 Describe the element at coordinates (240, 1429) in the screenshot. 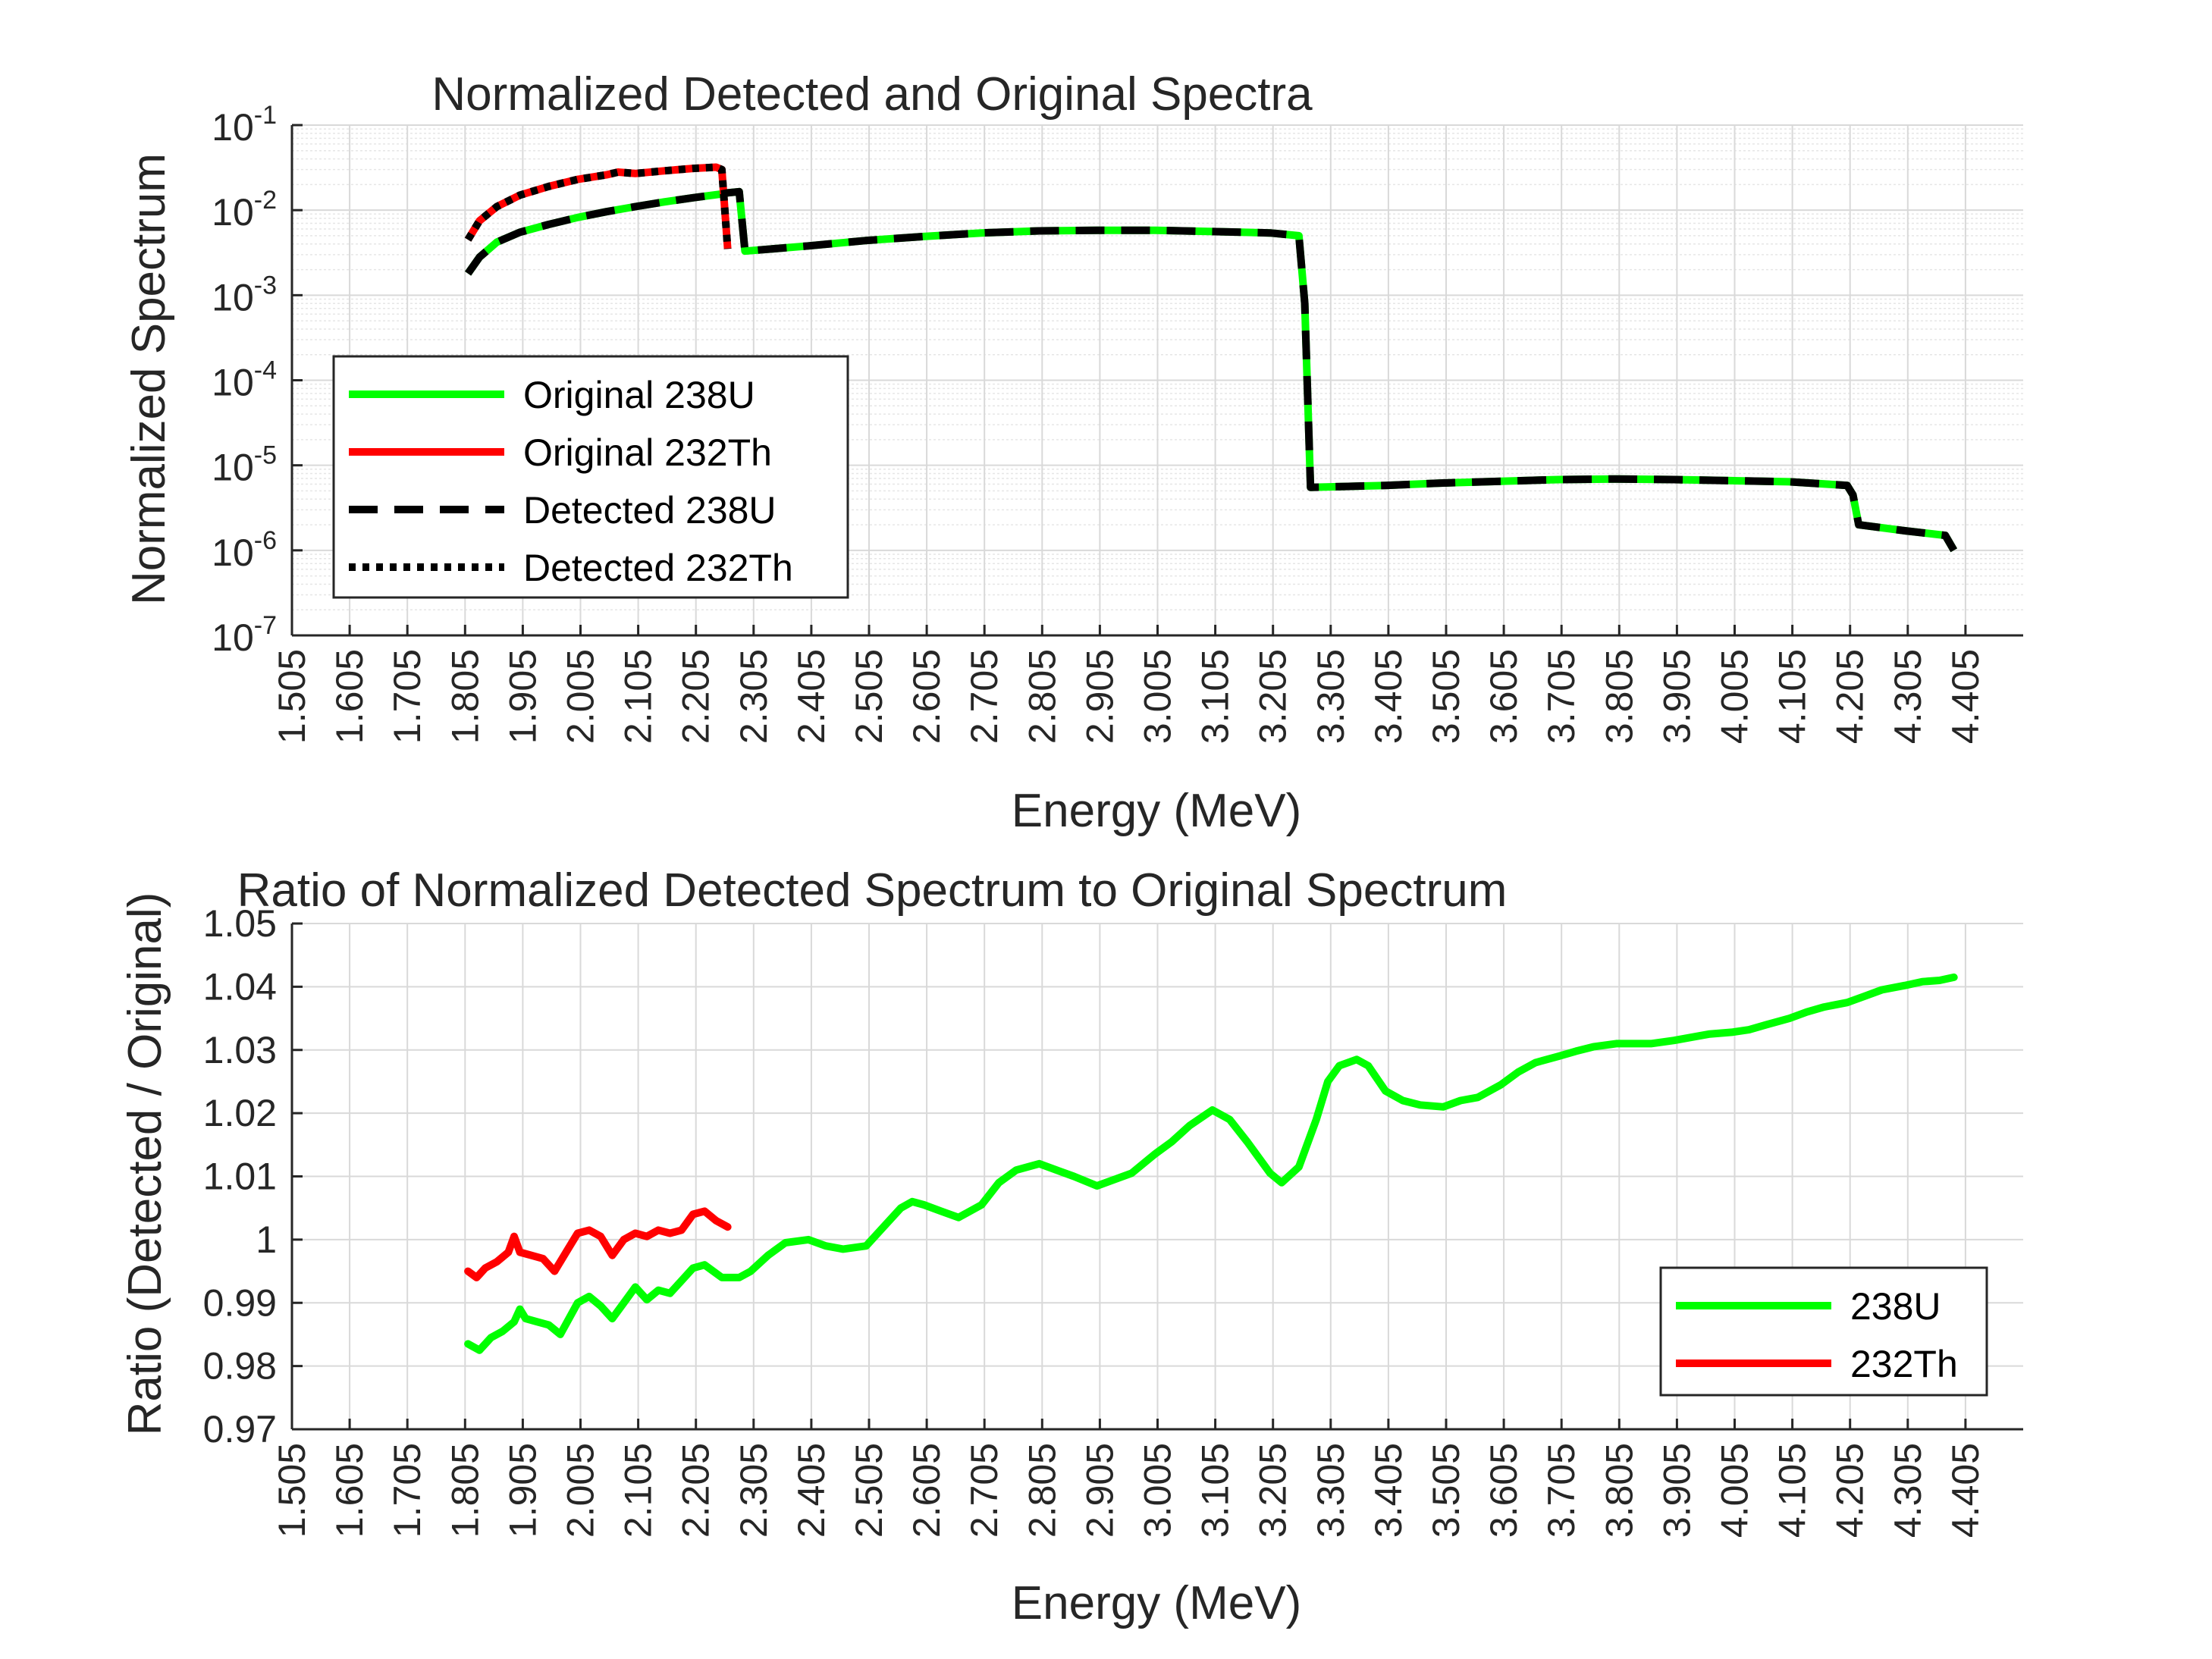

I see `ratio-y-tick-label: 0.97` at that location.